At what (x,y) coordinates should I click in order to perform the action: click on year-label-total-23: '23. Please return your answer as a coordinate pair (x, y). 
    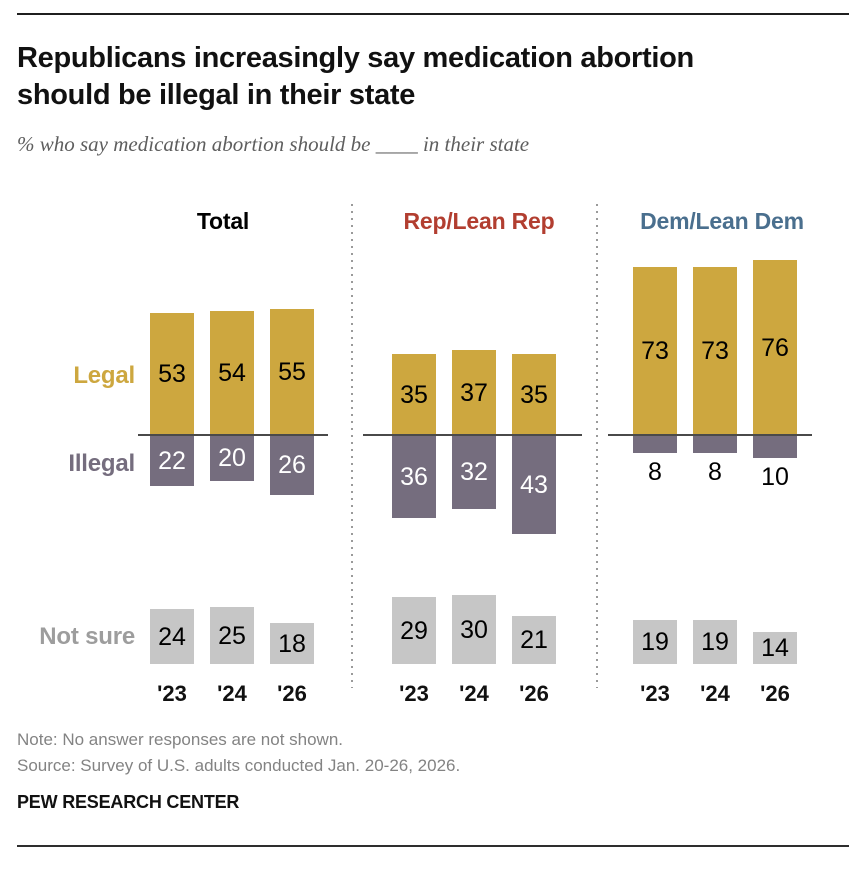
    Looking at the image, I should click on (172, 693).